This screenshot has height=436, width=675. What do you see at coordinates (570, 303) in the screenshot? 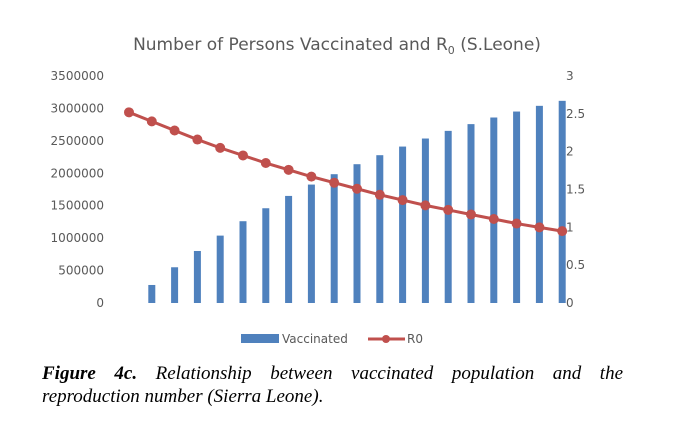
I see `right-tick-label: 0` at bounding box center [570, 303].